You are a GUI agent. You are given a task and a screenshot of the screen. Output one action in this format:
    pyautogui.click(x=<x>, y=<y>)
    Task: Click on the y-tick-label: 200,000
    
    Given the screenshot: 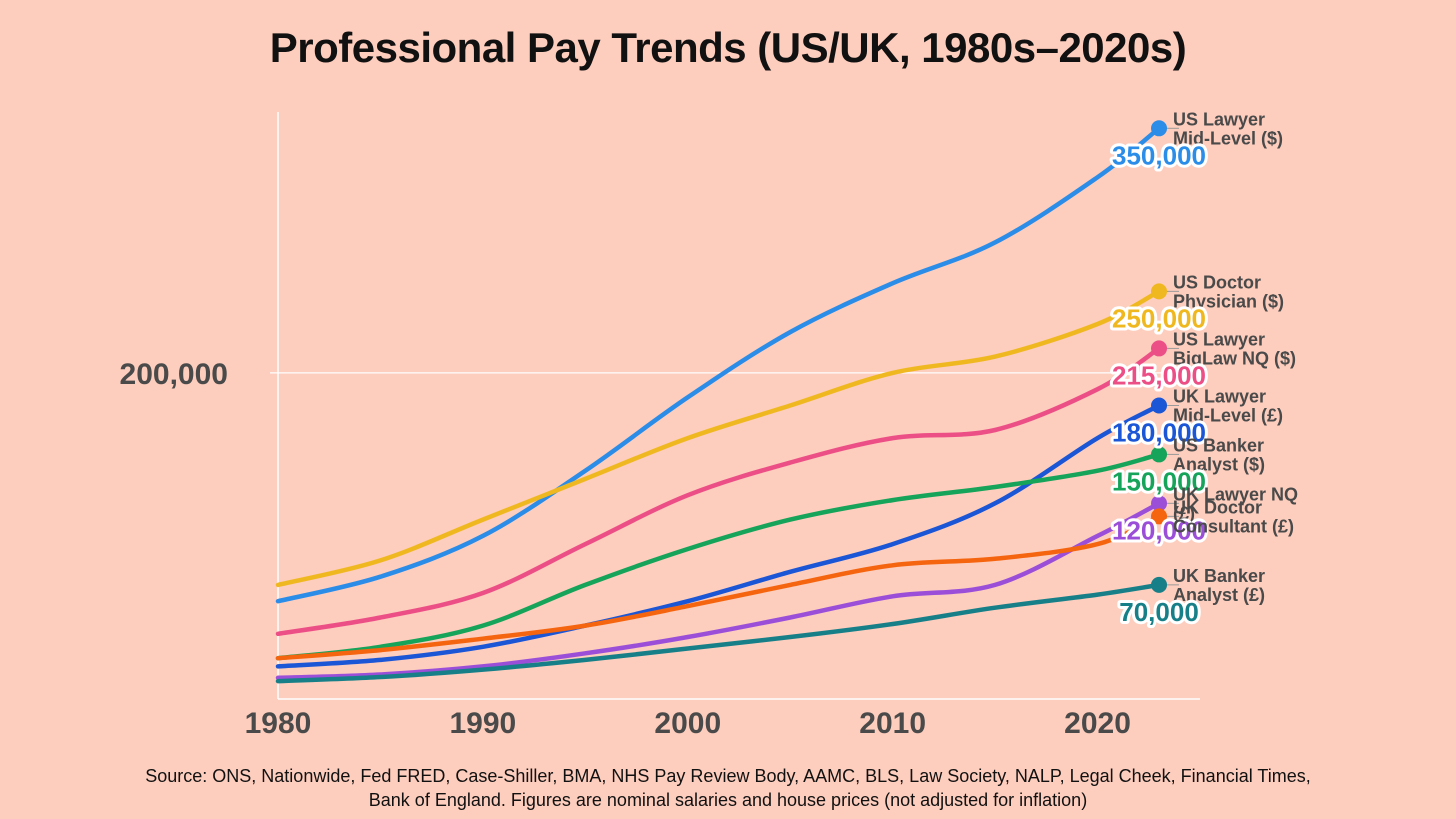 What is the action you would take?
    pyautogui.click(x=174, y=374)
    